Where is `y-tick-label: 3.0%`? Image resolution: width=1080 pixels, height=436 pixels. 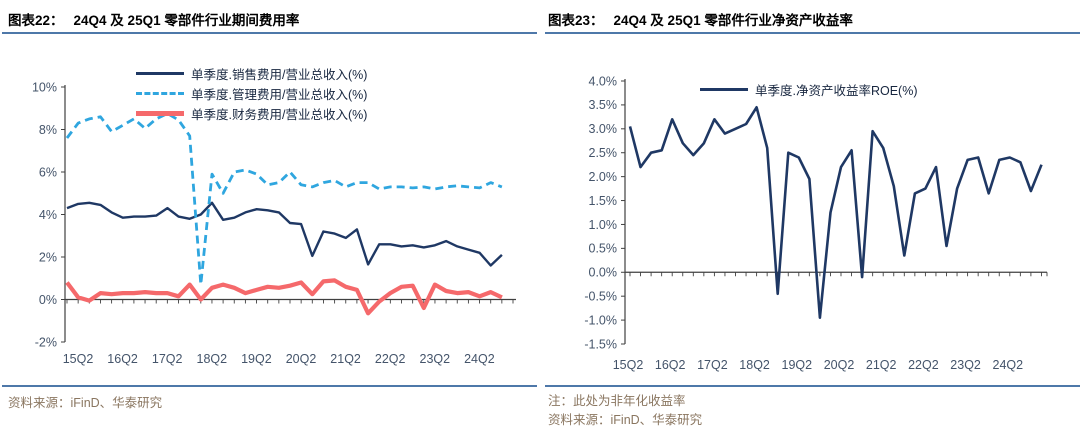
y-tick-label: 3.0% is located at coordinates (603, 129).